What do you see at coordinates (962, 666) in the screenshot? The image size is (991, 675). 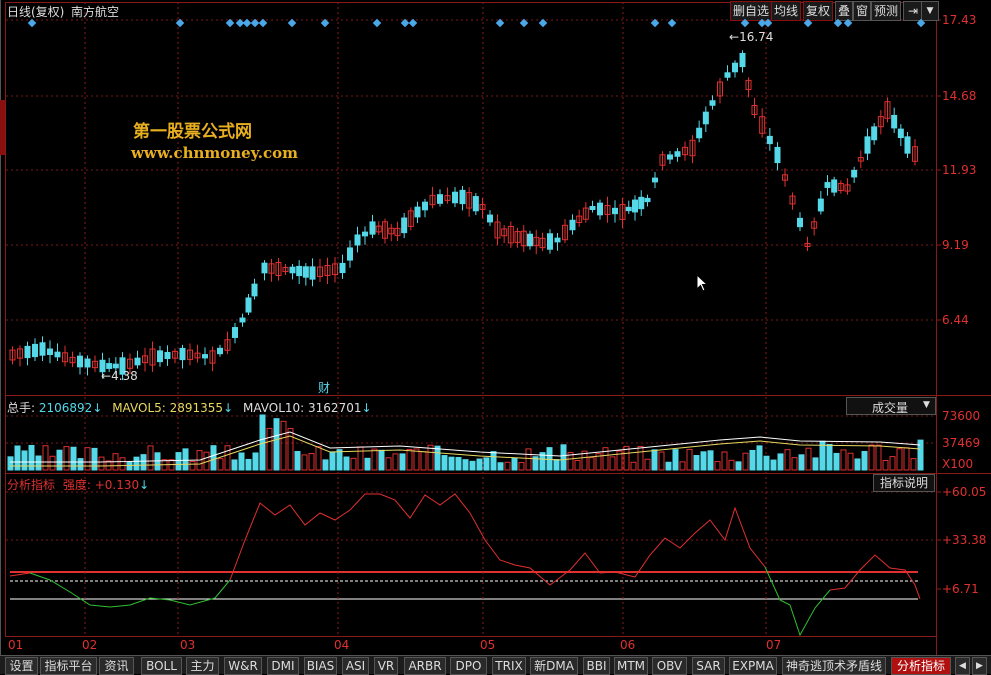 I see `scroll-left-icon: ◀` at bounding box center [962, 666].